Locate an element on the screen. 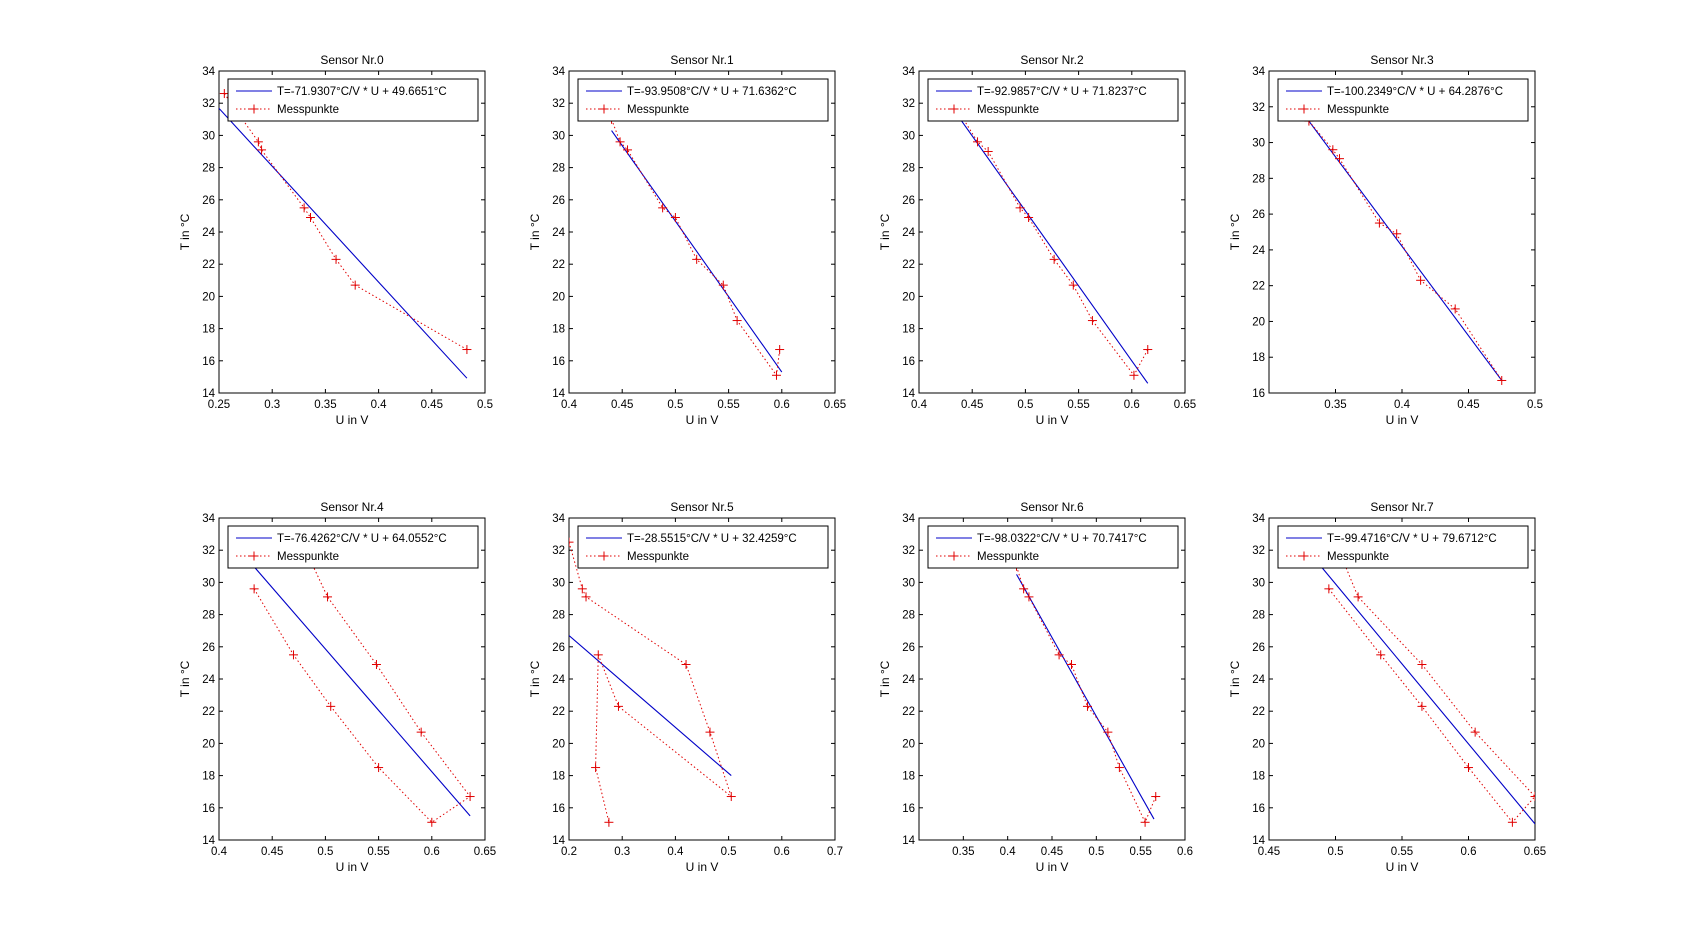  x-tick-label: 0.25 is located at coordinates (219, 405).